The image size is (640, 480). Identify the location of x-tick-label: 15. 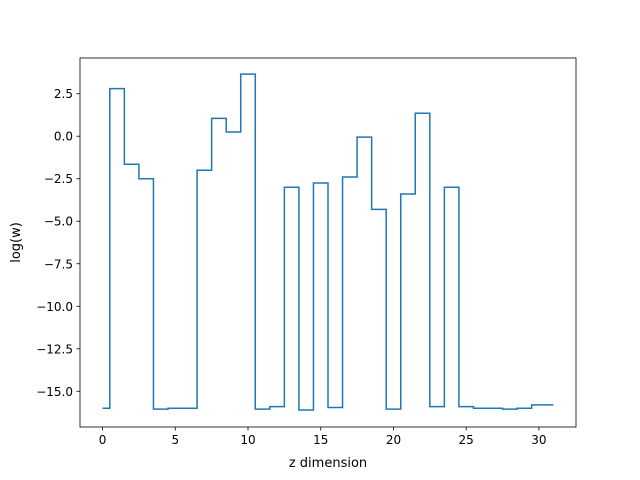
(320, 440).